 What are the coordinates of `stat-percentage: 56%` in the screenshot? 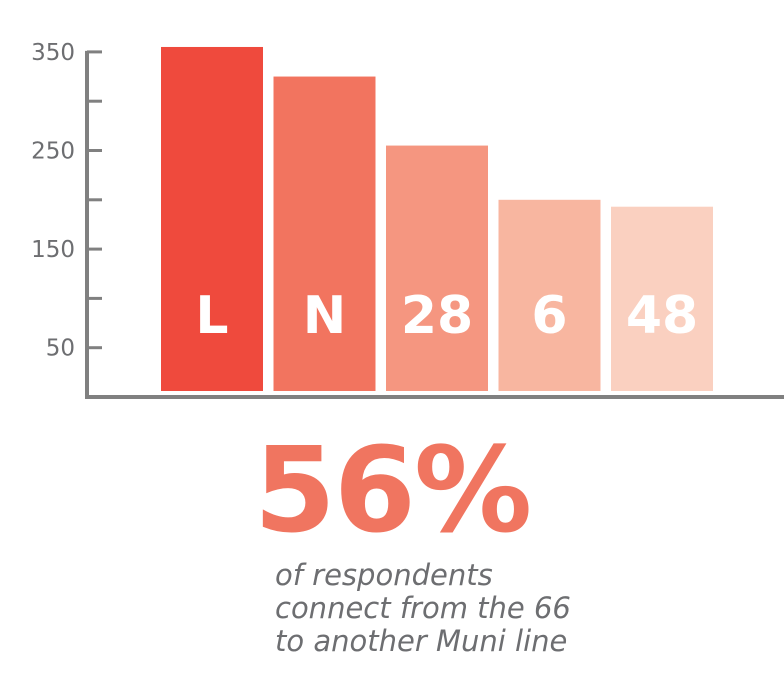 It's located at (392, 490).